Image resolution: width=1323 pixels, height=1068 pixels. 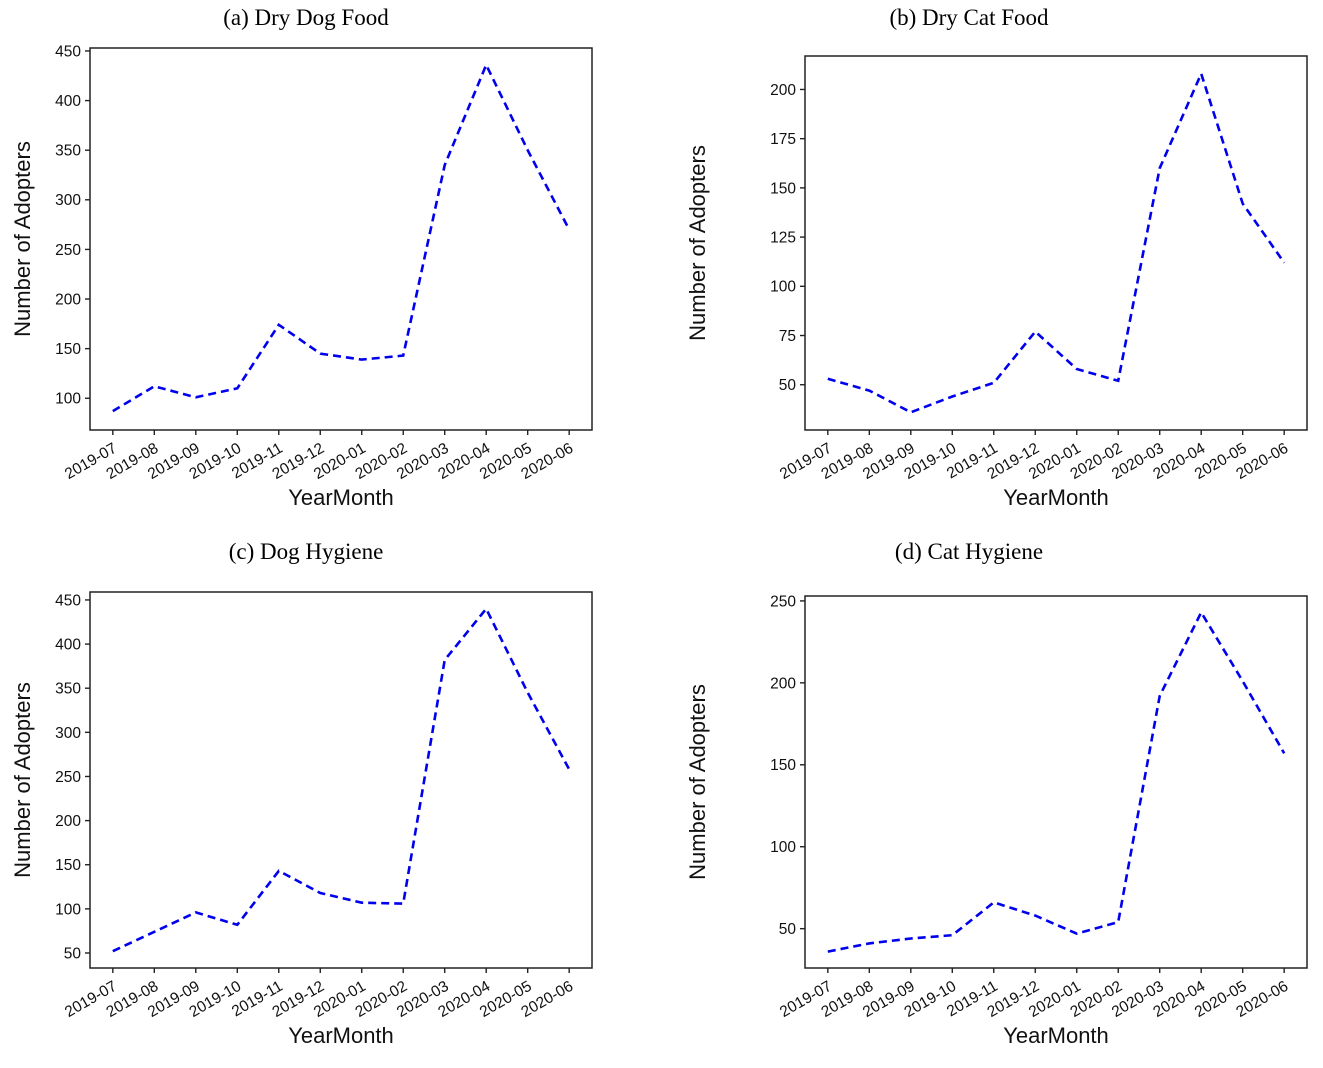 I want to click on y-tick-label: 75, so click(x=787, y=336).